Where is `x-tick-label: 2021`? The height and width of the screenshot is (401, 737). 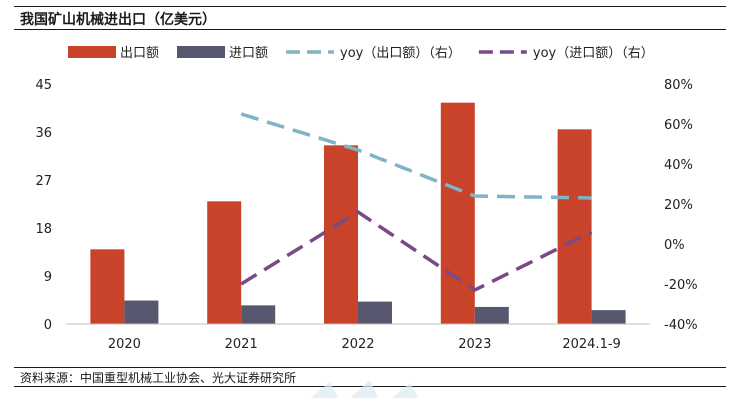
x-tick-label: 2021 is located at coordinates (241, 344).